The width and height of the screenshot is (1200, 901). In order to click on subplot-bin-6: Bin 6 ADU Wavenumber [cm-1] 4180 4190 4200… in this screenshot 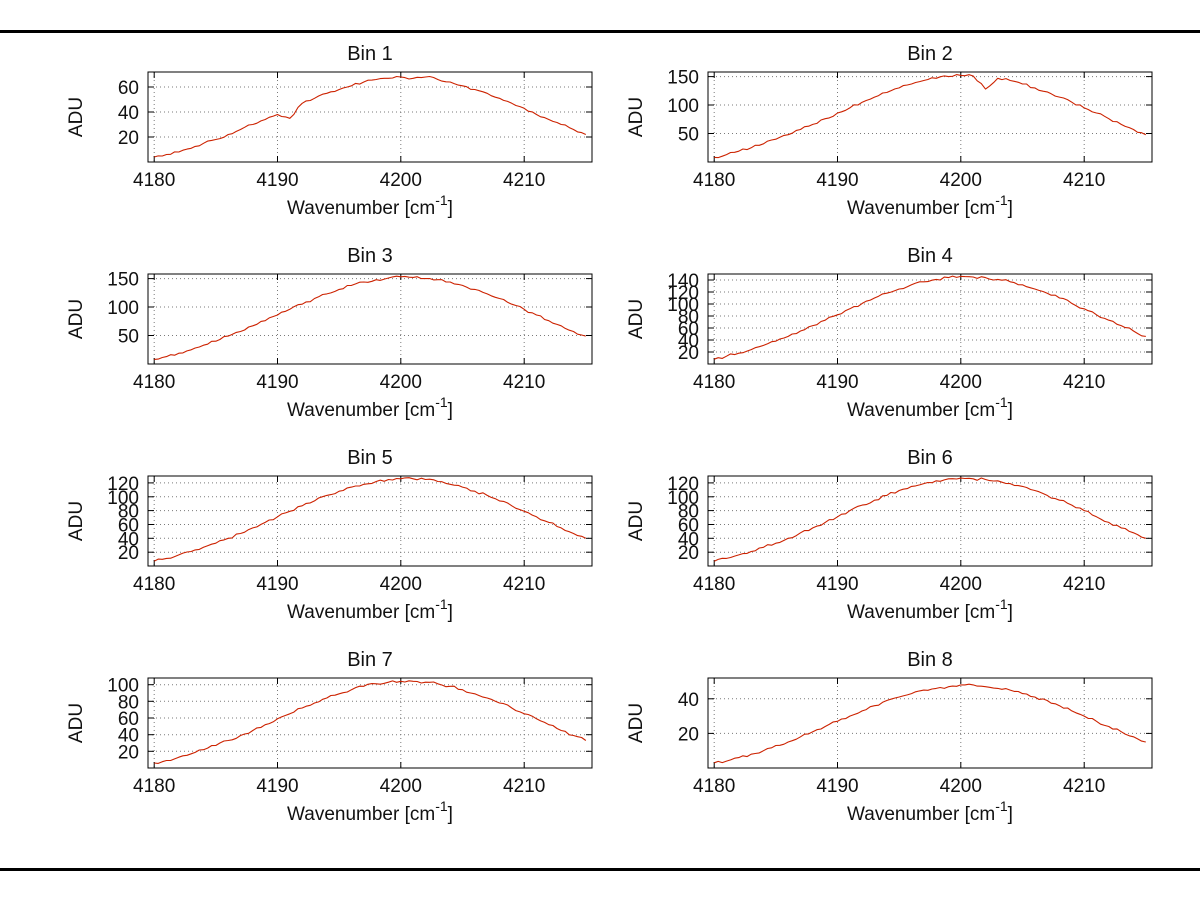, I will do `click(890, 546)`.